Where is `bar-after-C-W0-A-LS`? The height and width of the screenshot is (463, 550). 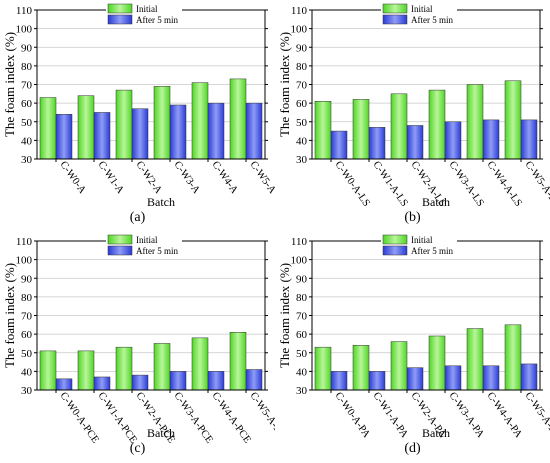
bar-after-C-W0-A-LS is located at coordinates (339, 145).